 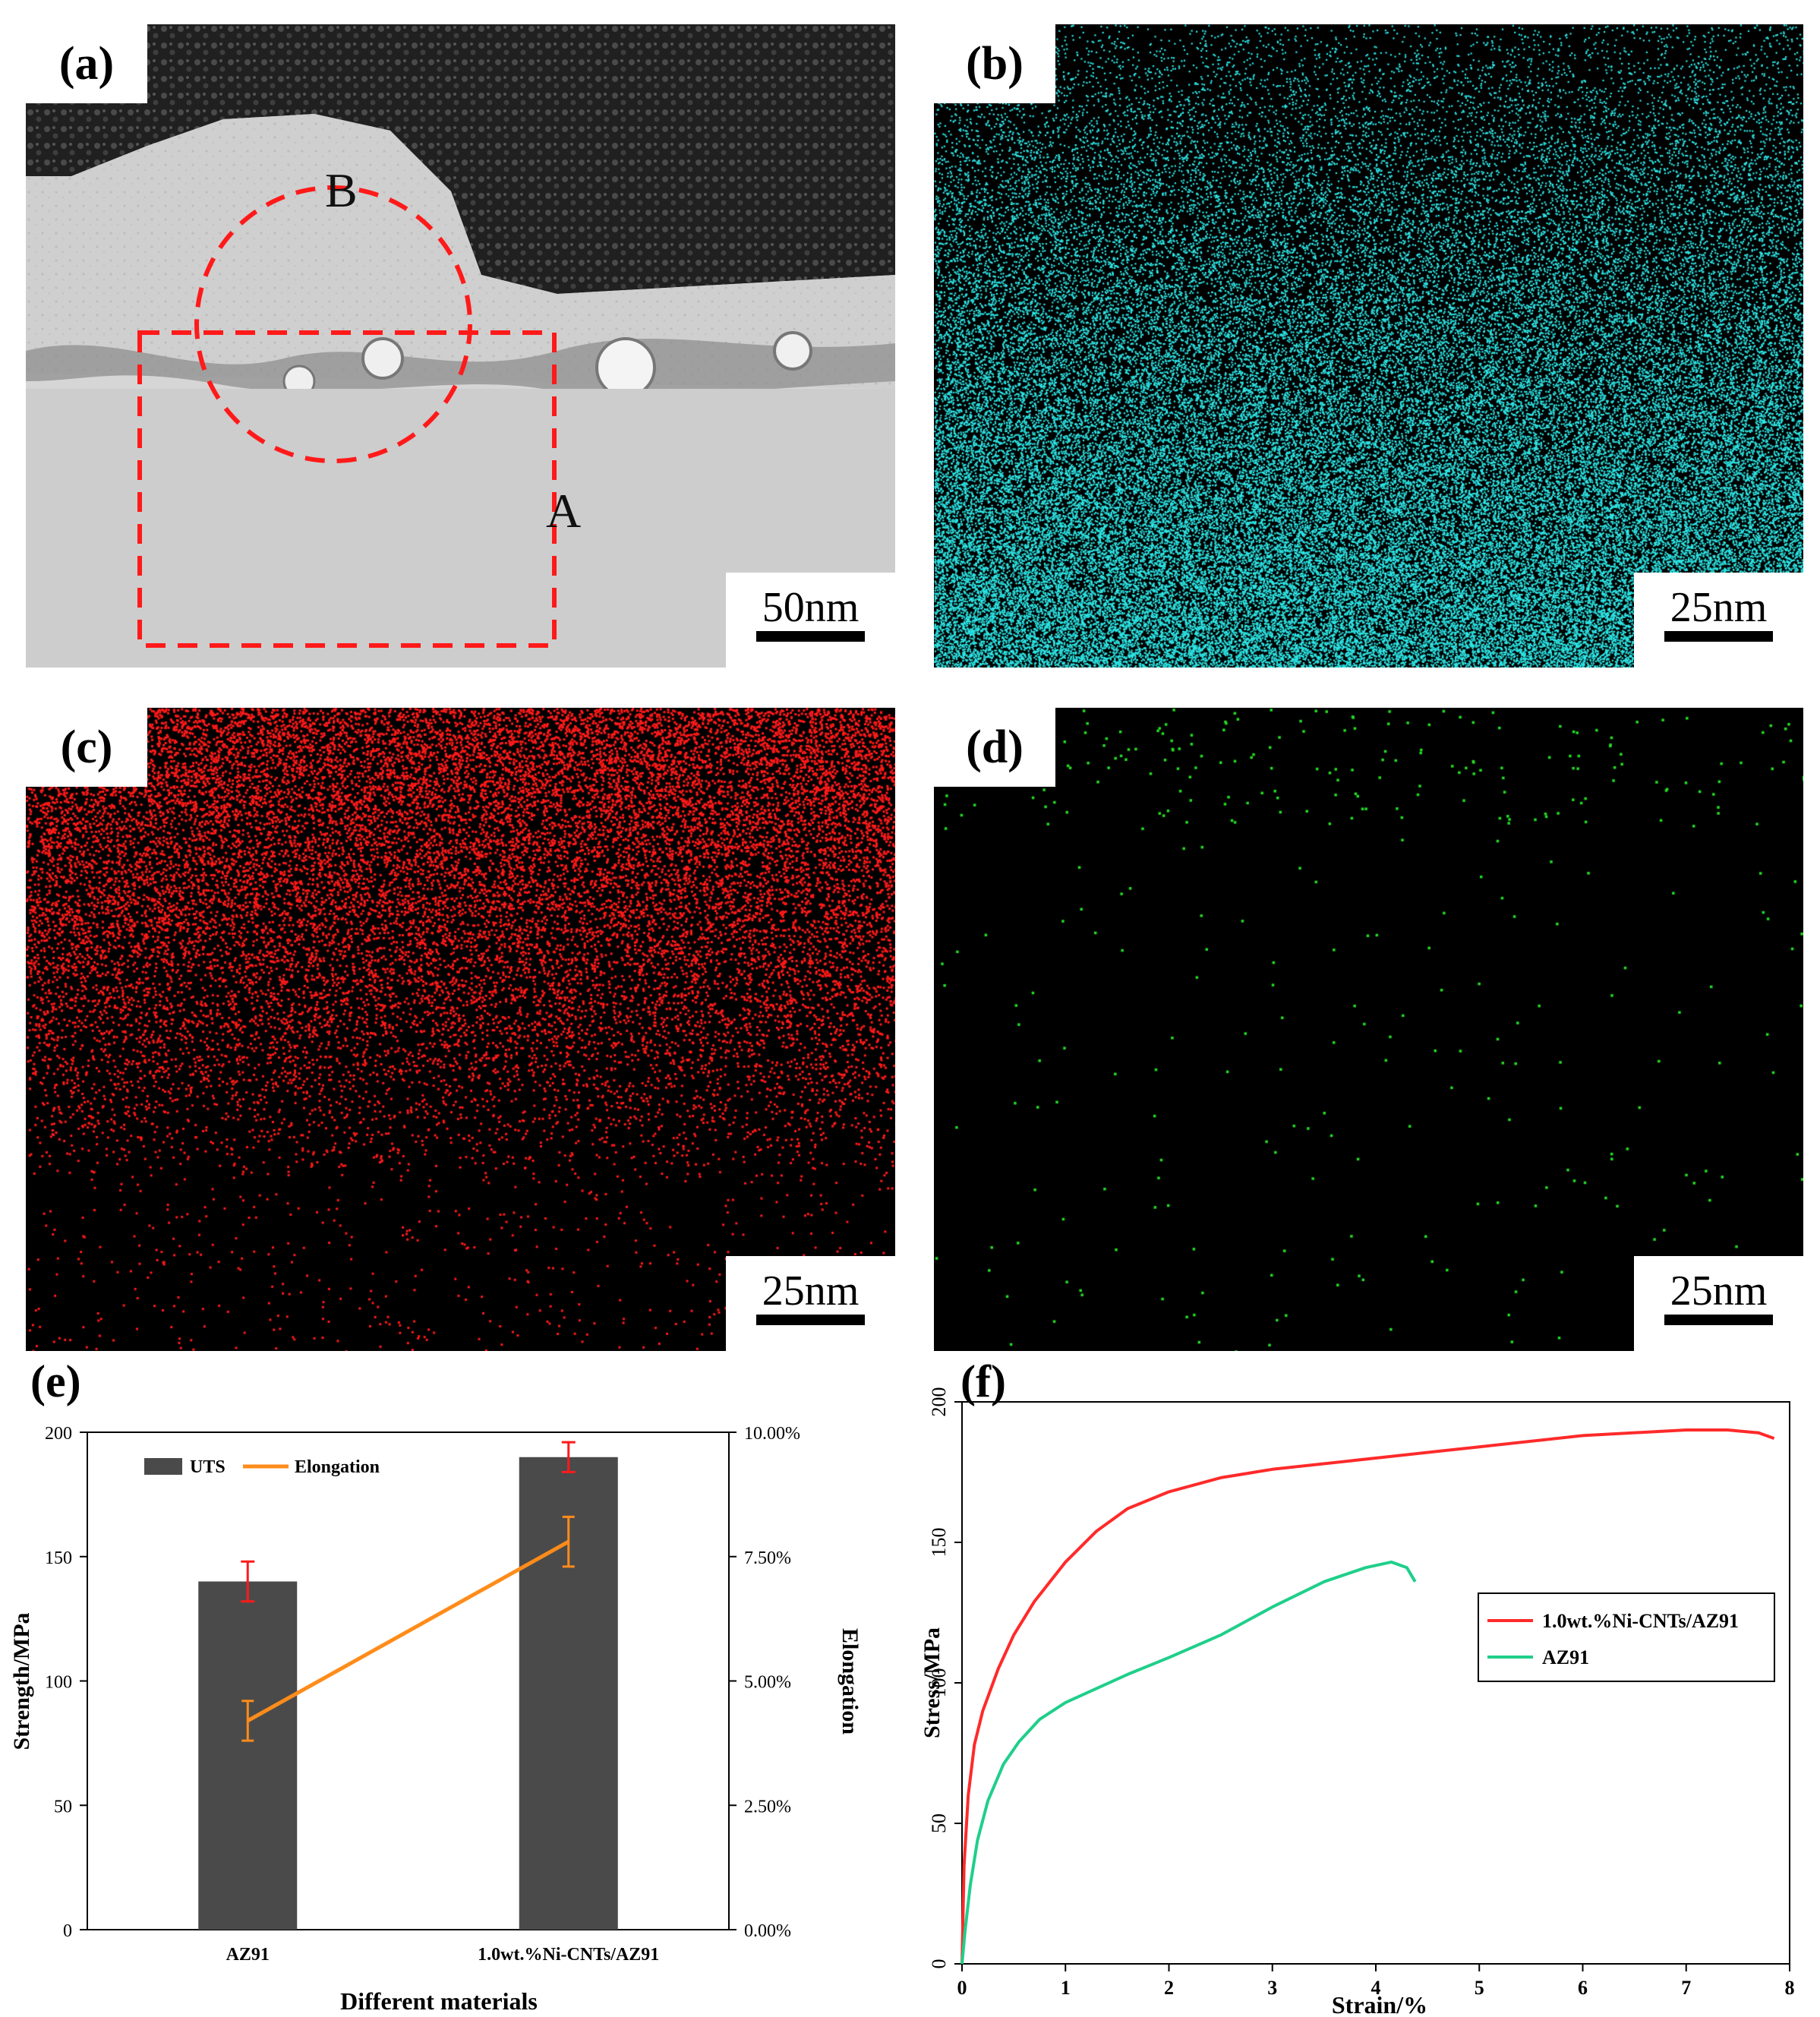 I want to click on panel-a-letter: (a), so click(x=86, y=63).